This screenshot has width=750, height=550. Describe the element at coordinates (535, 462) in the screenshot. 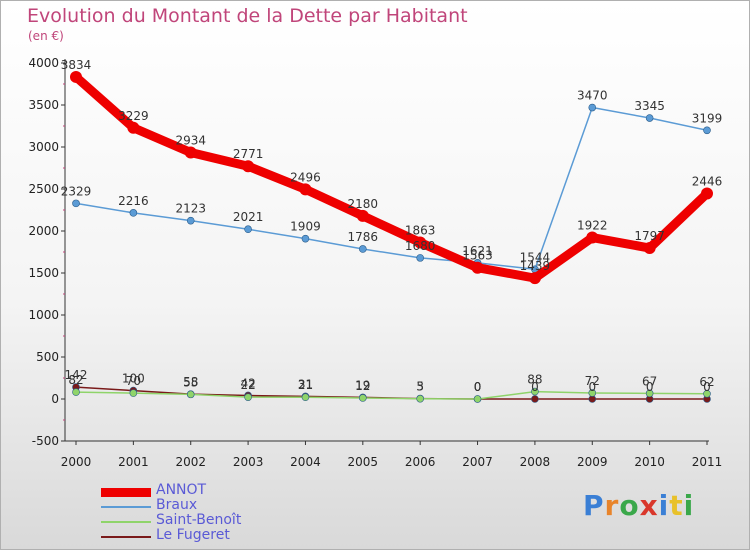

I see `x-tick-label: 2008` at that location.